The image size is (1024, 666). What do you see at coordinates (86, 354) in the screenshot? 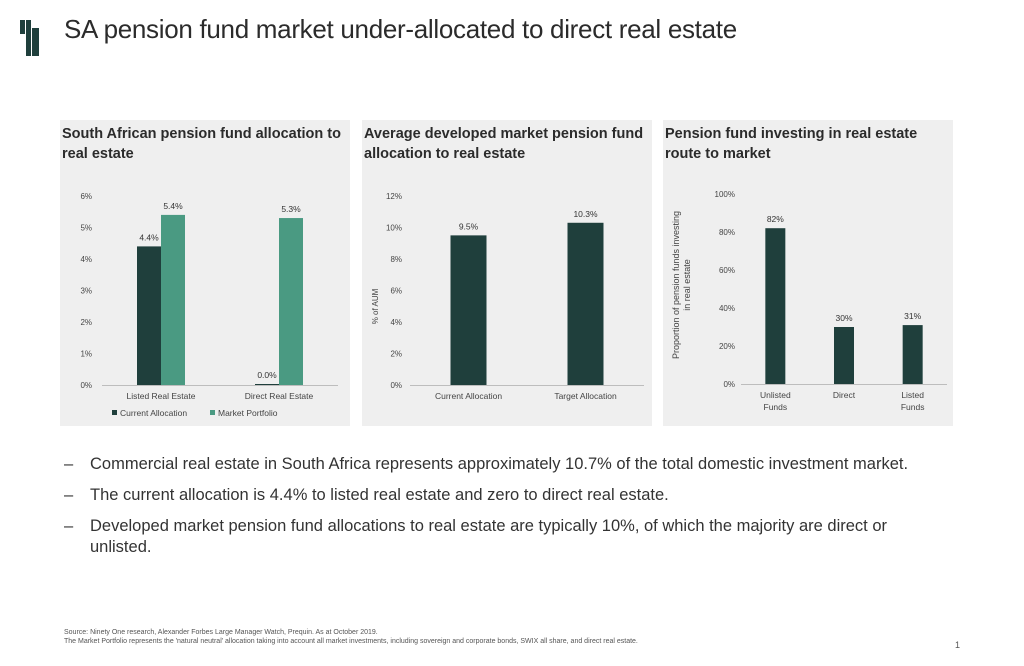
I see `y-tick-label: 1%` at bounding box center [86, 354].